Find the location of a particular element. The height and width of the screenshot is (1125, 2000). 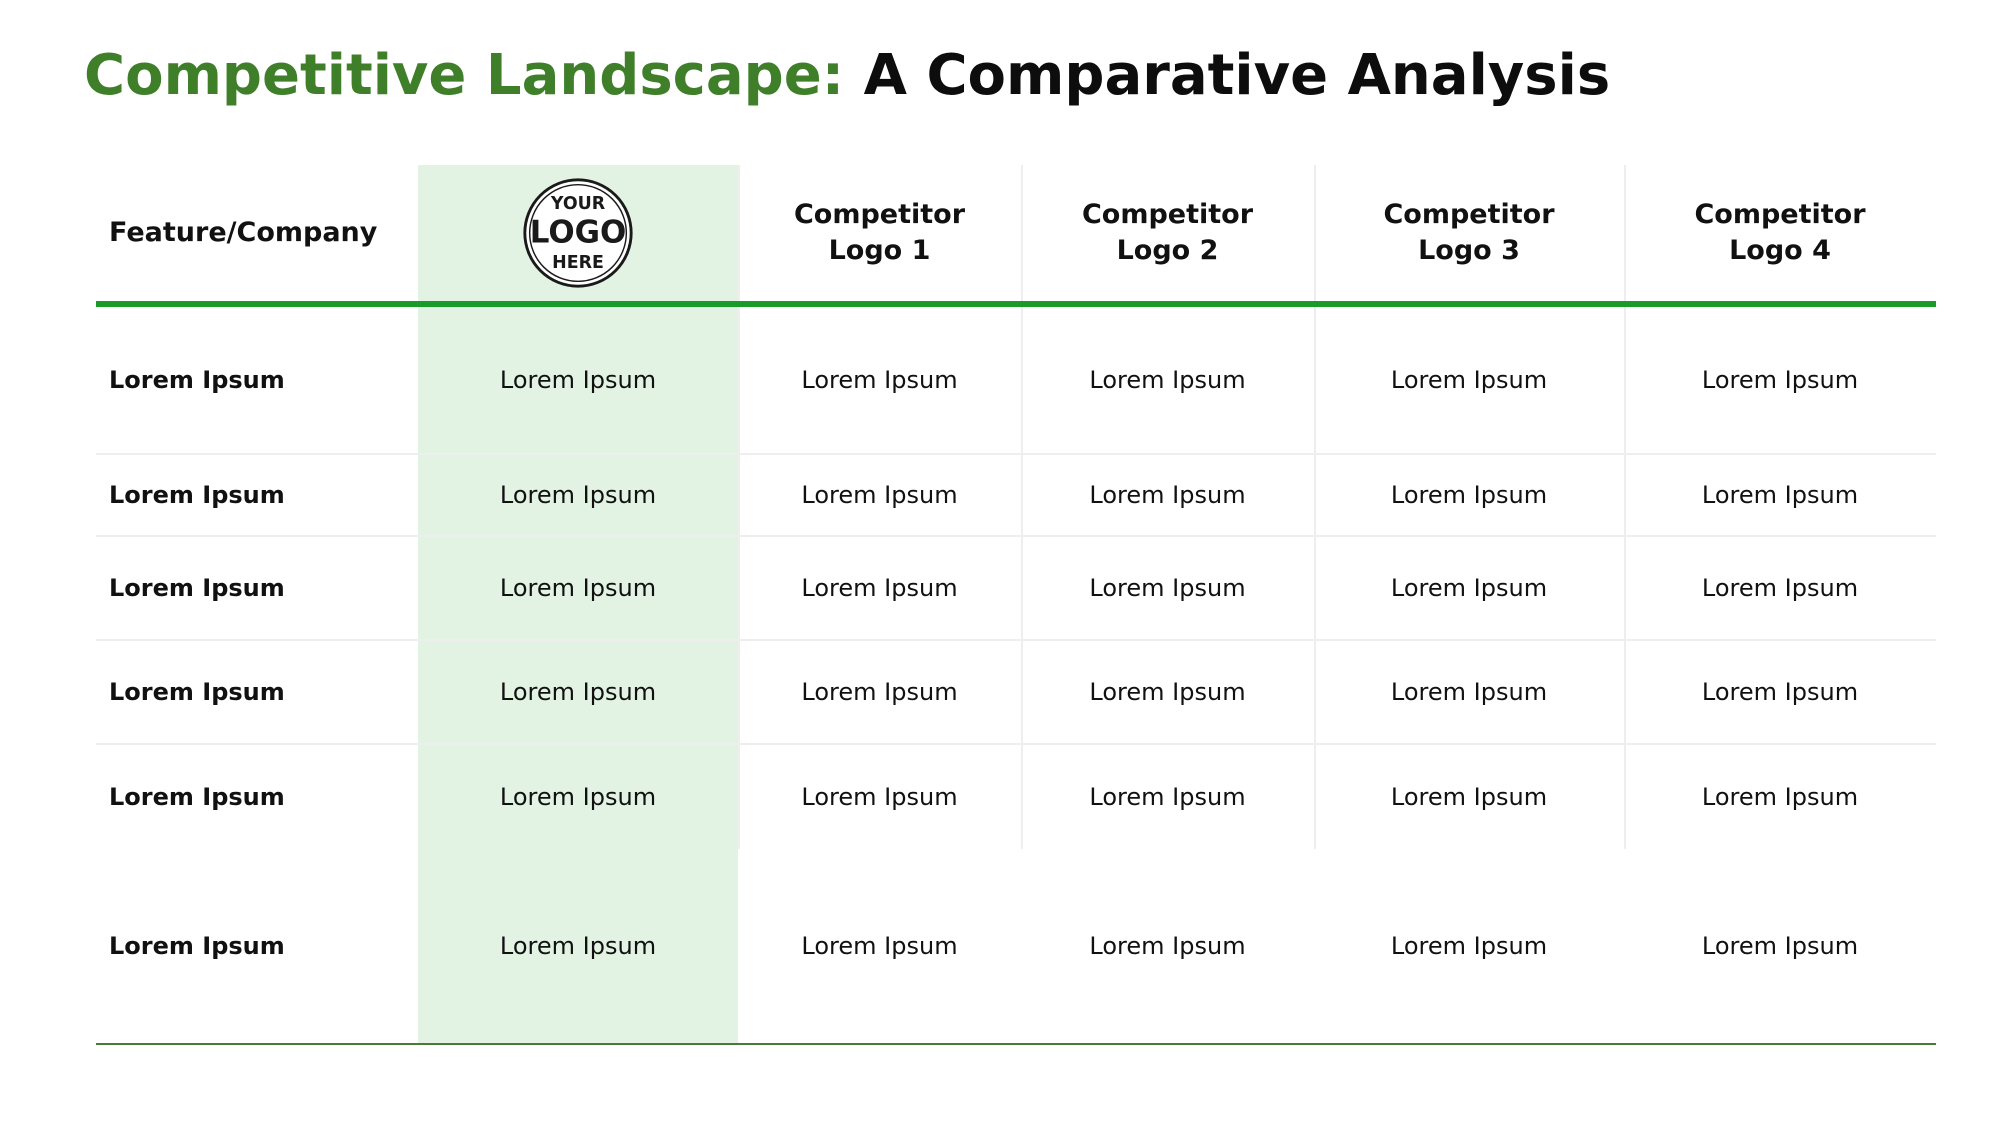

row-1-label: Lorem Ipsum is located at coordinates (197, 380).